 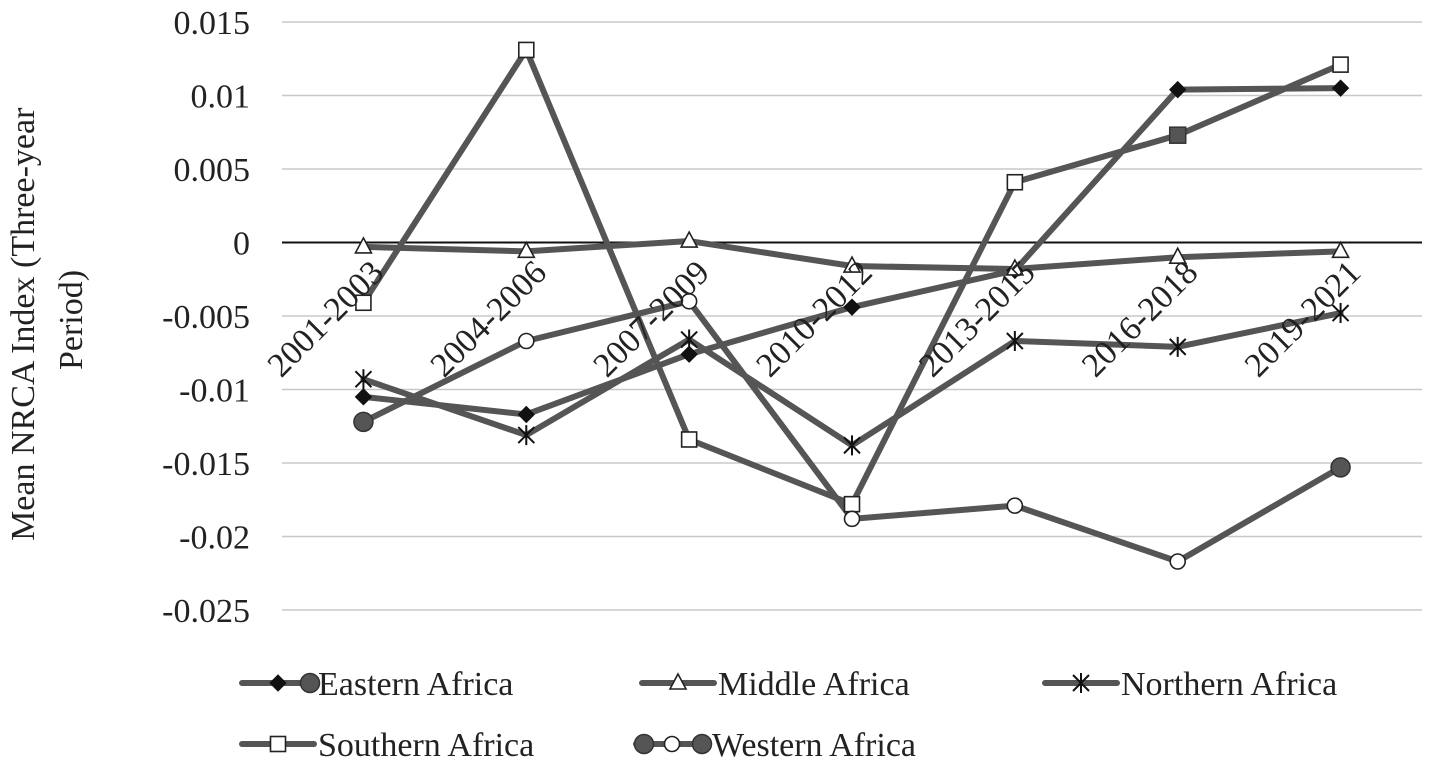 I want to click on y-tick-label: 0, so click(x=241, y=244).